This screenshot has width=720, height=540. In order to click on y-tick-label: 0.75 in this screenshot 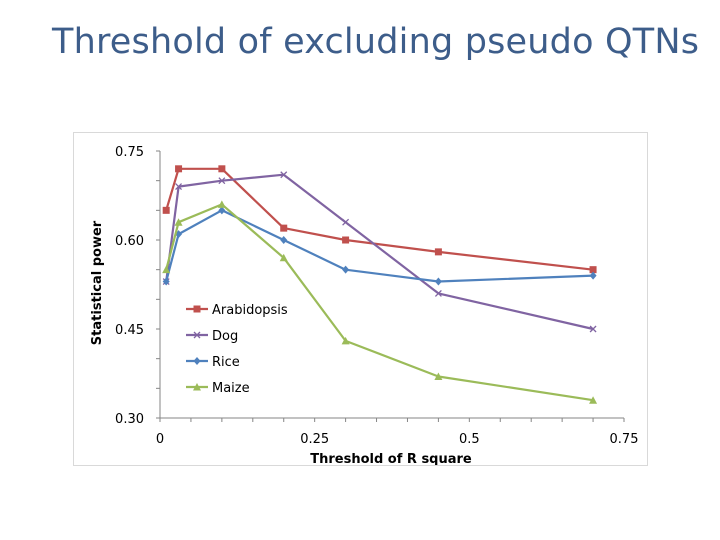, I will do `click(129, 152)`.